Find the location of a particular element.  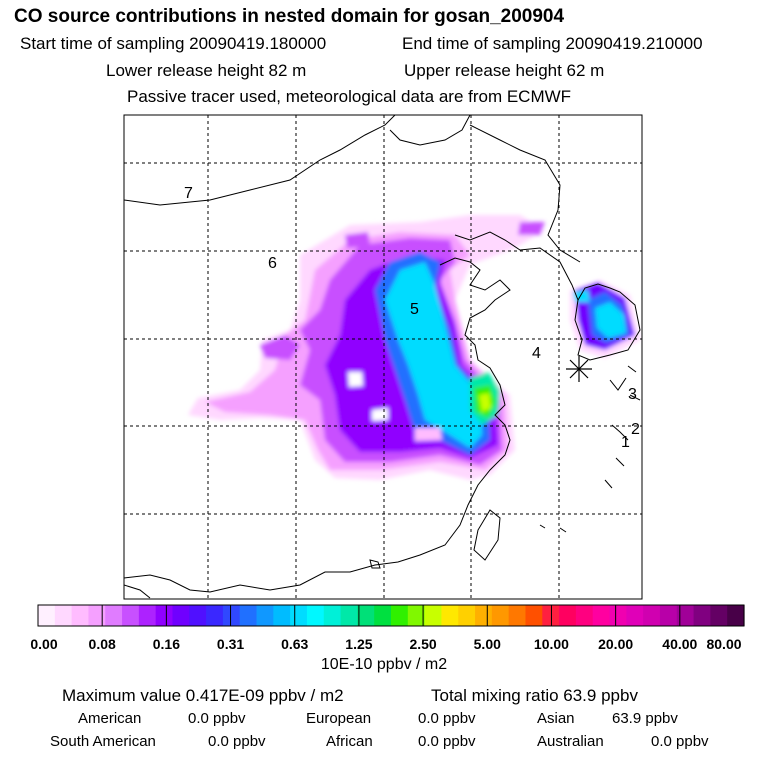

region-label-2: 2 is located at coordinates (635, 429).